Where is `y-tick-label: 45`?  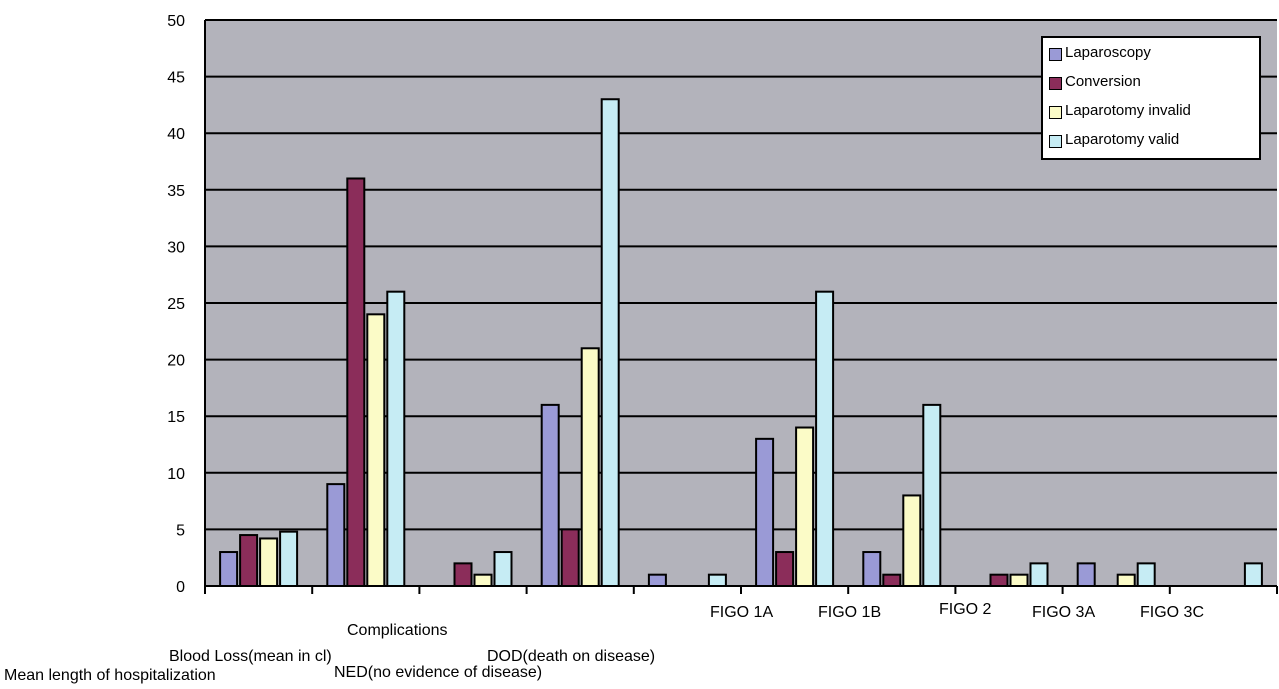 y-tick-label: 45 is located at coordinates (176, 78).